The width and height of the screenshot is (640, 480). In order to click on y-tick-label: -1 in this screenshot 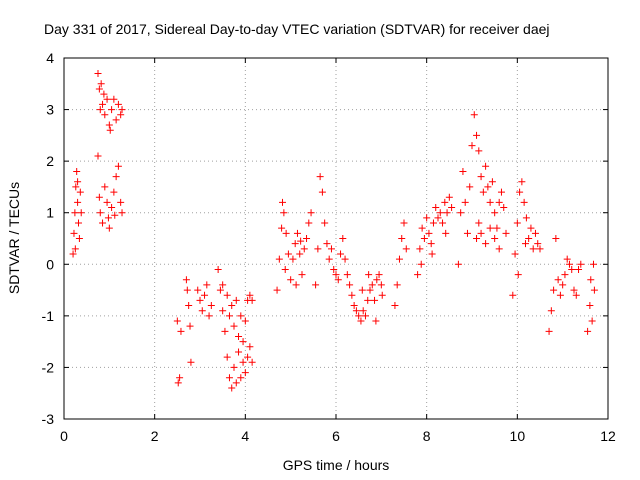, I will do `click(48, 316)`.